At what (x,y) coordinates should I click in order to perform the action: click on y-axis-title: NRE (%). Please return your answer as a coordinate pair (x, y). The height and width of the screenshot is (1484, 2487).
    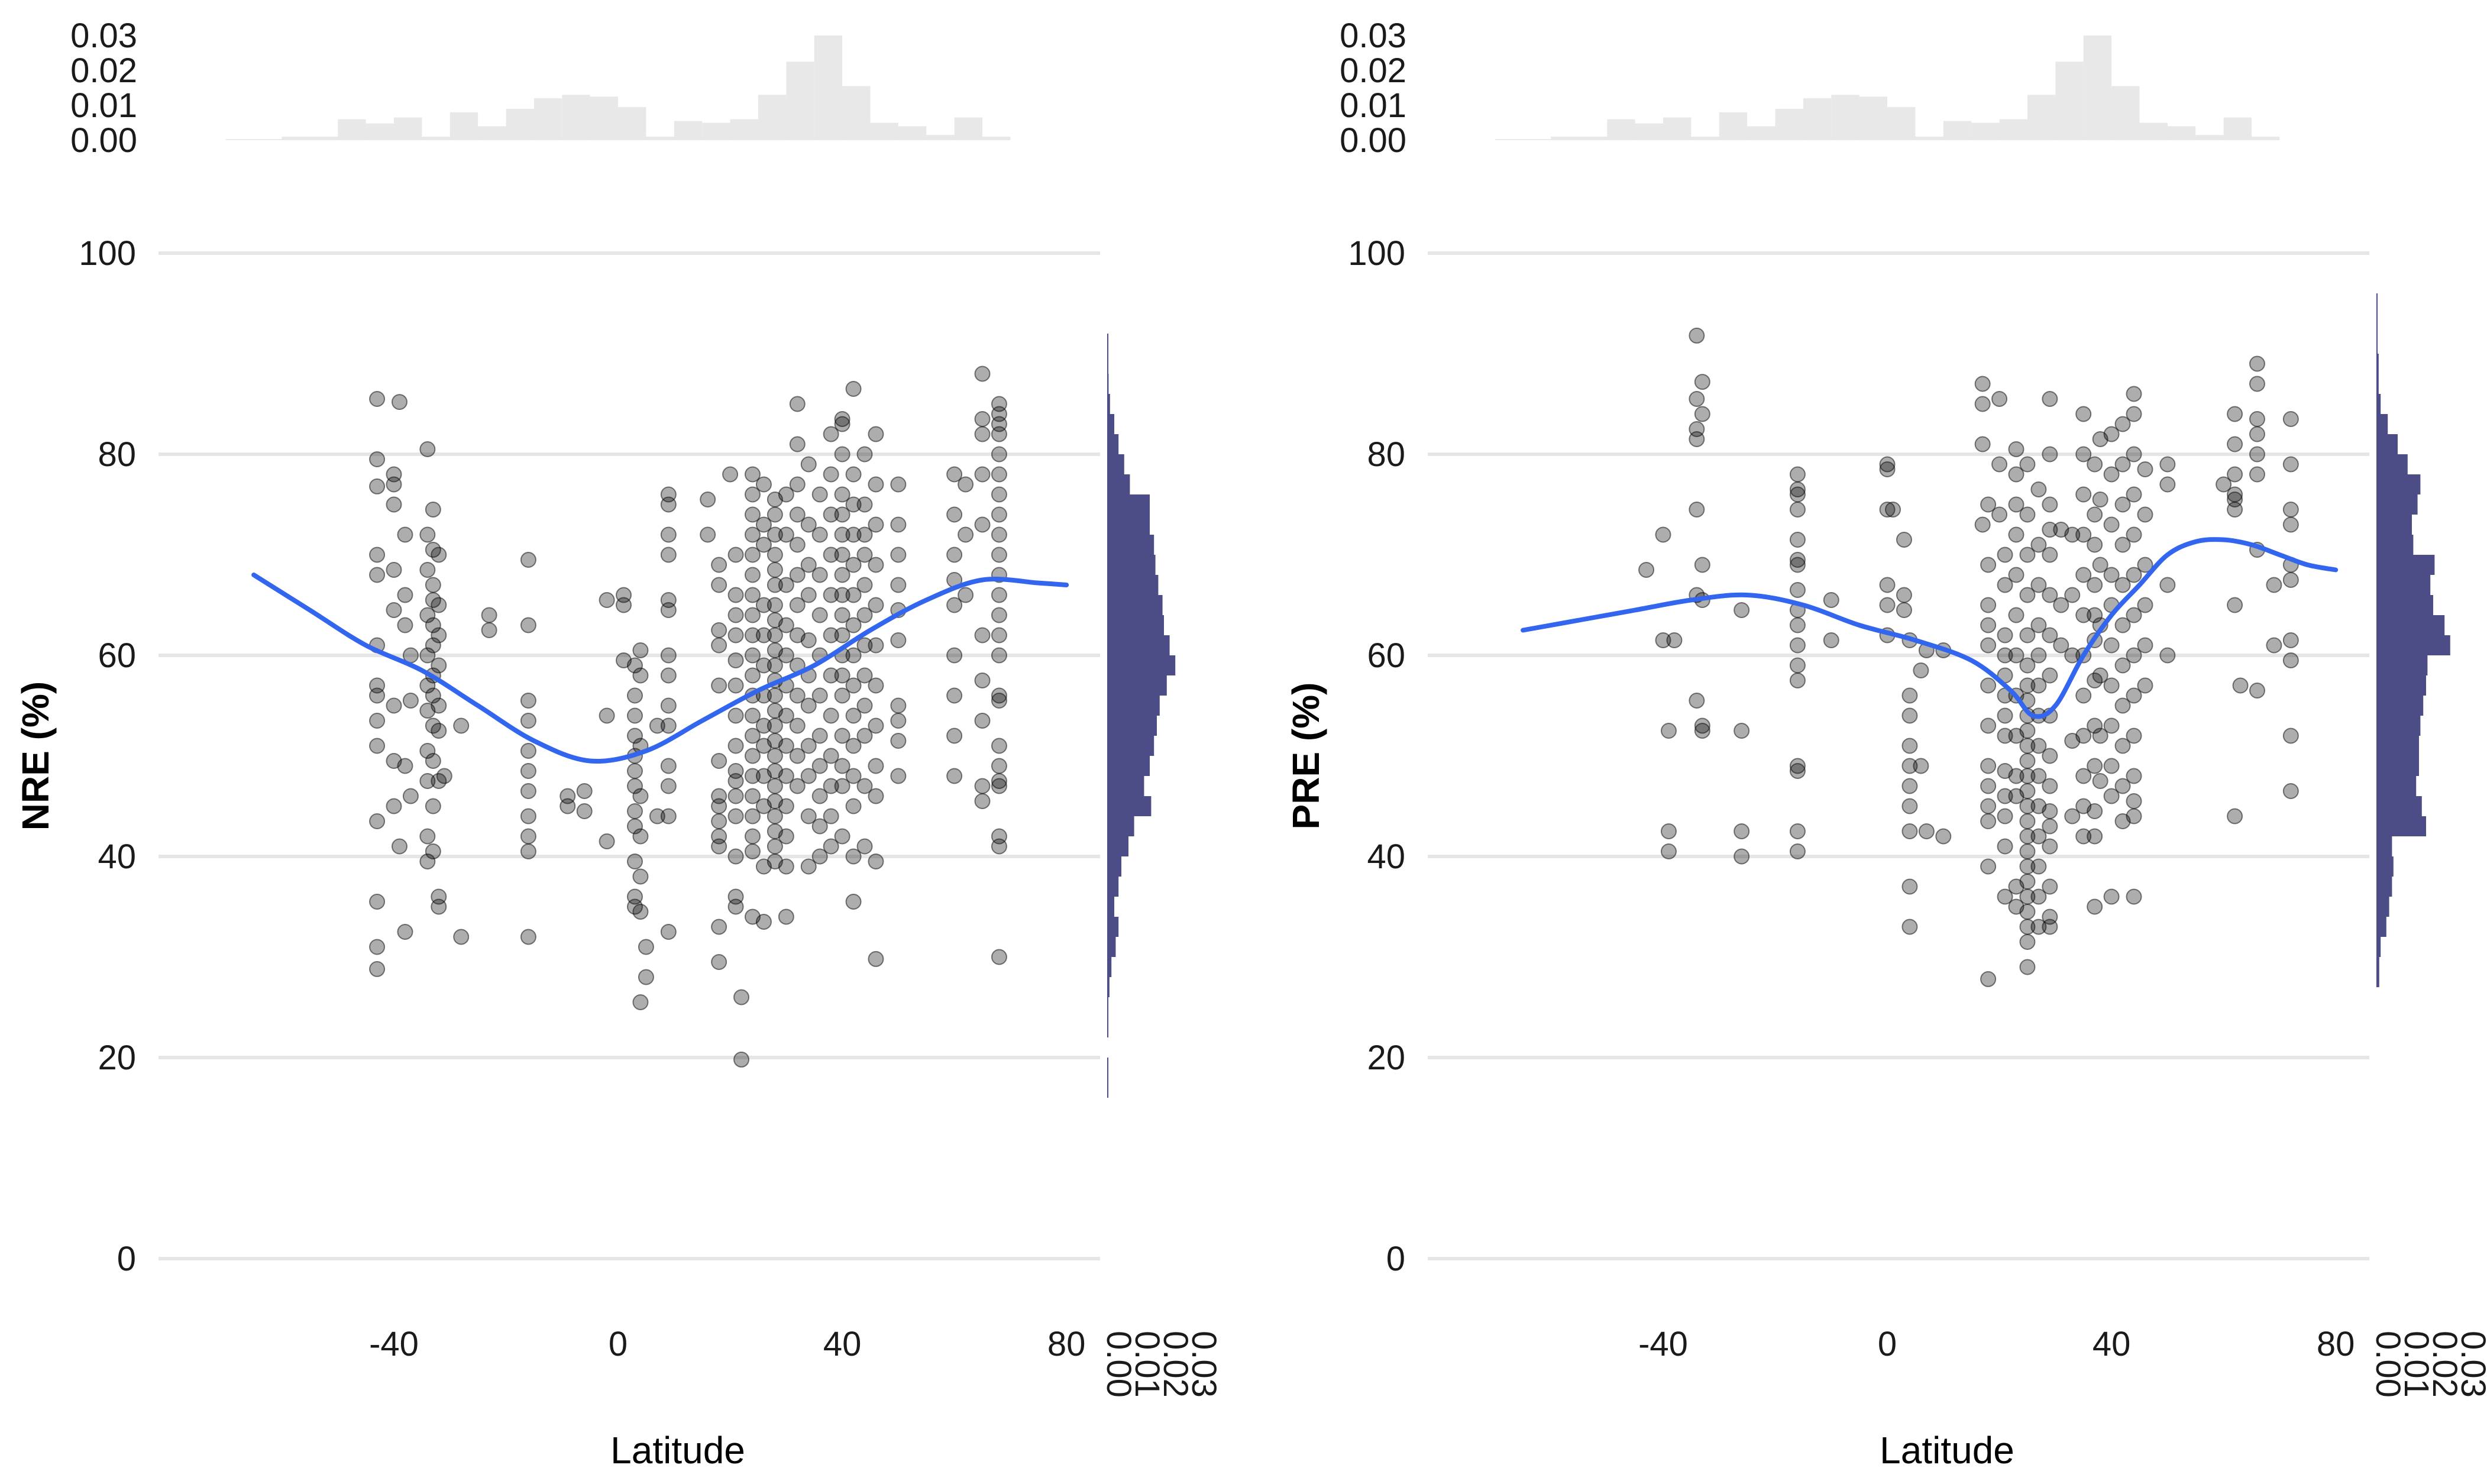
    Looking at the image, I should click on (35, 755).